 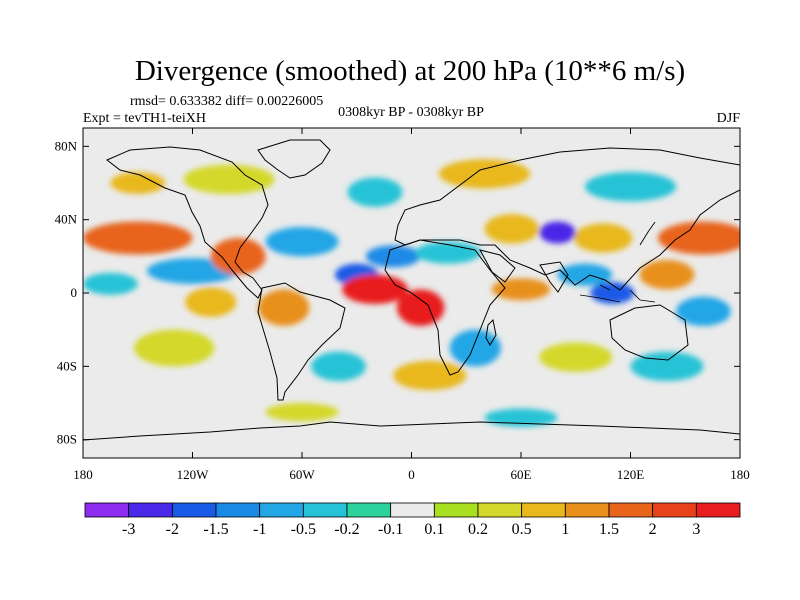 I want to click on coast-europe-asia, so click(x=567, y=219).